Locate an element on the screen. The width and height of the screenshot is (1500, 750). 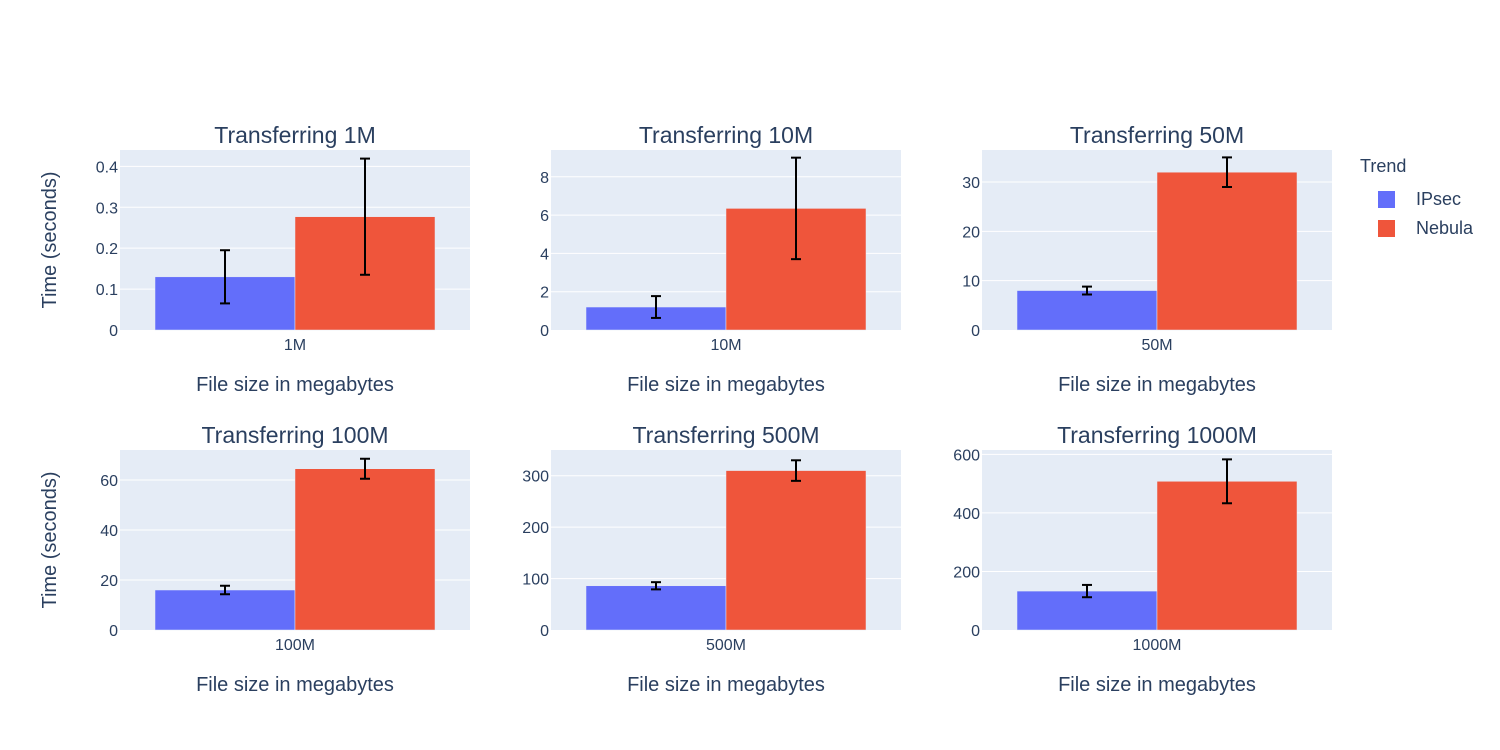
x-tick-label: 100M is located at coordinates (295, 645).